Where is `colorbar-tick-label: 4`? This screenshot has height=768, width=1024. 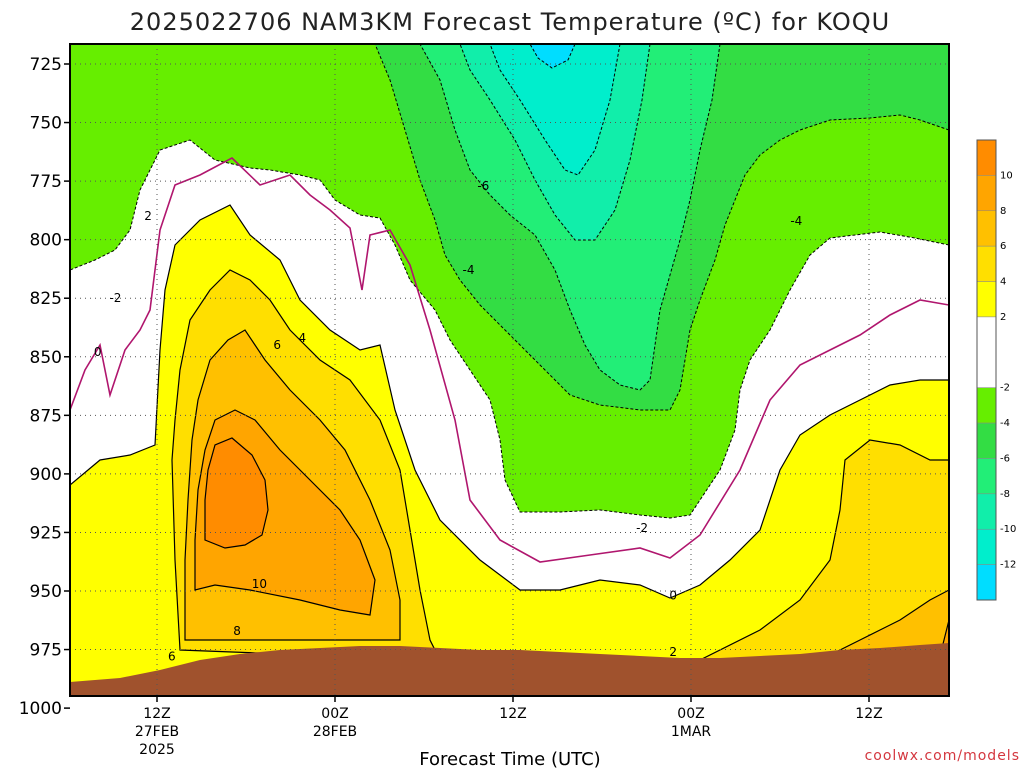
colorbar-tick-label: 4 is located at coordinates (1003, 282).